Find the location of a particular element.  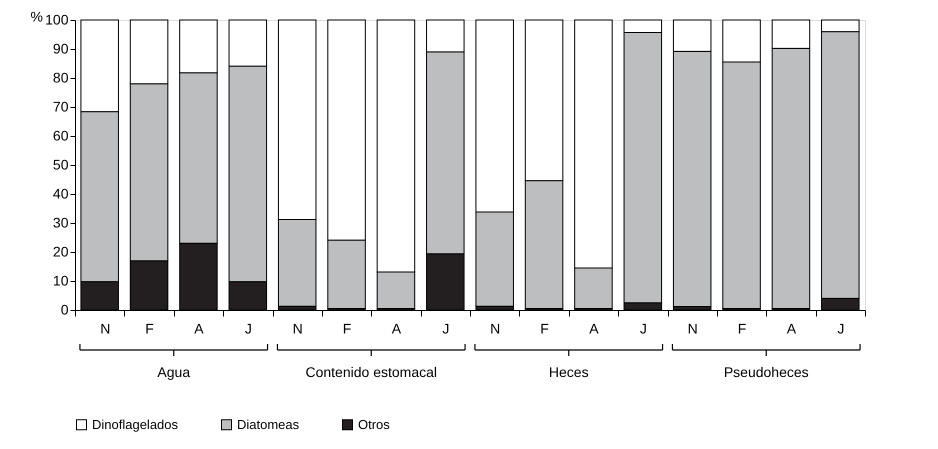

y-tick-label: 10 is located at coordinates (60, 280).